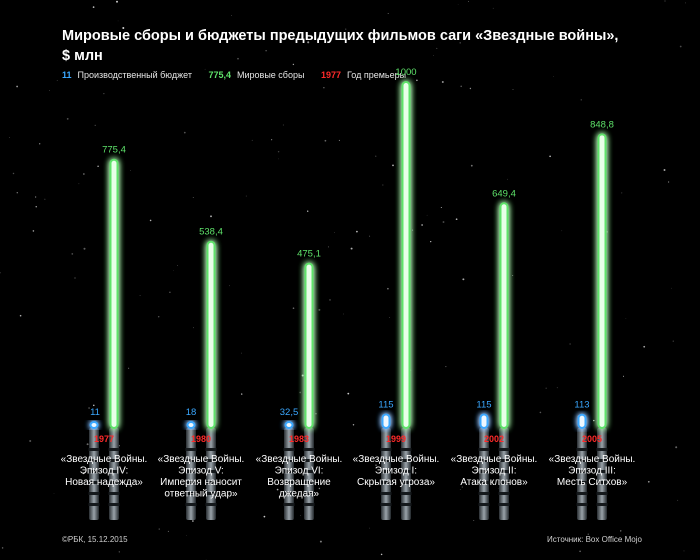 The width and height of the screenshot is (700, 560). Describe the element at coordinates (309, 254) in the screenshot. I see `gross-data-label: 475,1` at that location.